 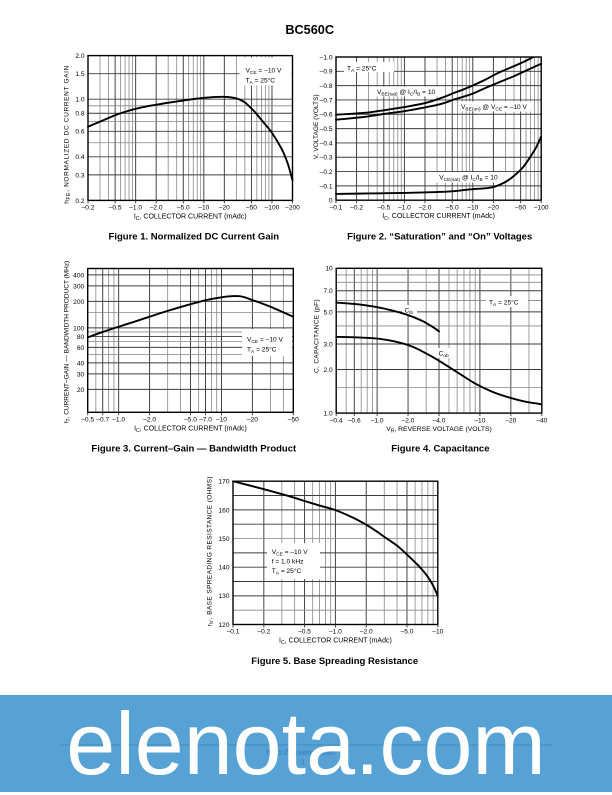 I want to click on svg-text: Figure 4. Capacitance, so click(x=440, y=448).